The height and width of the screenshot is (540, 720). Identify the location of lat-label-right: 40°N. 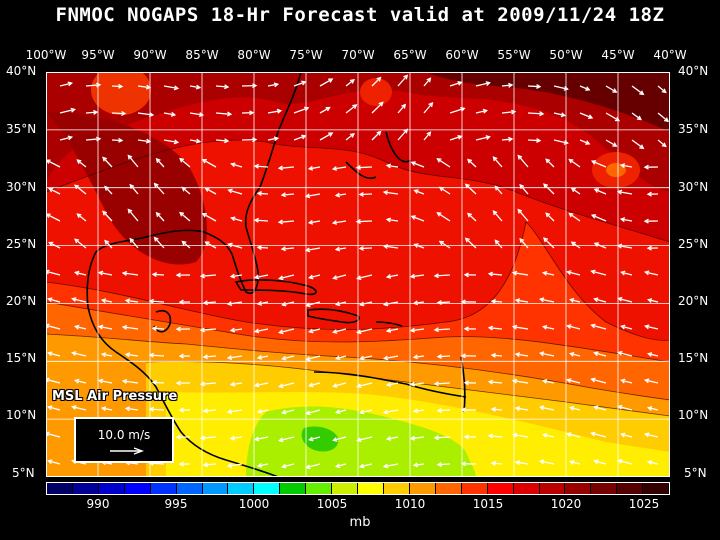
(693, 71).